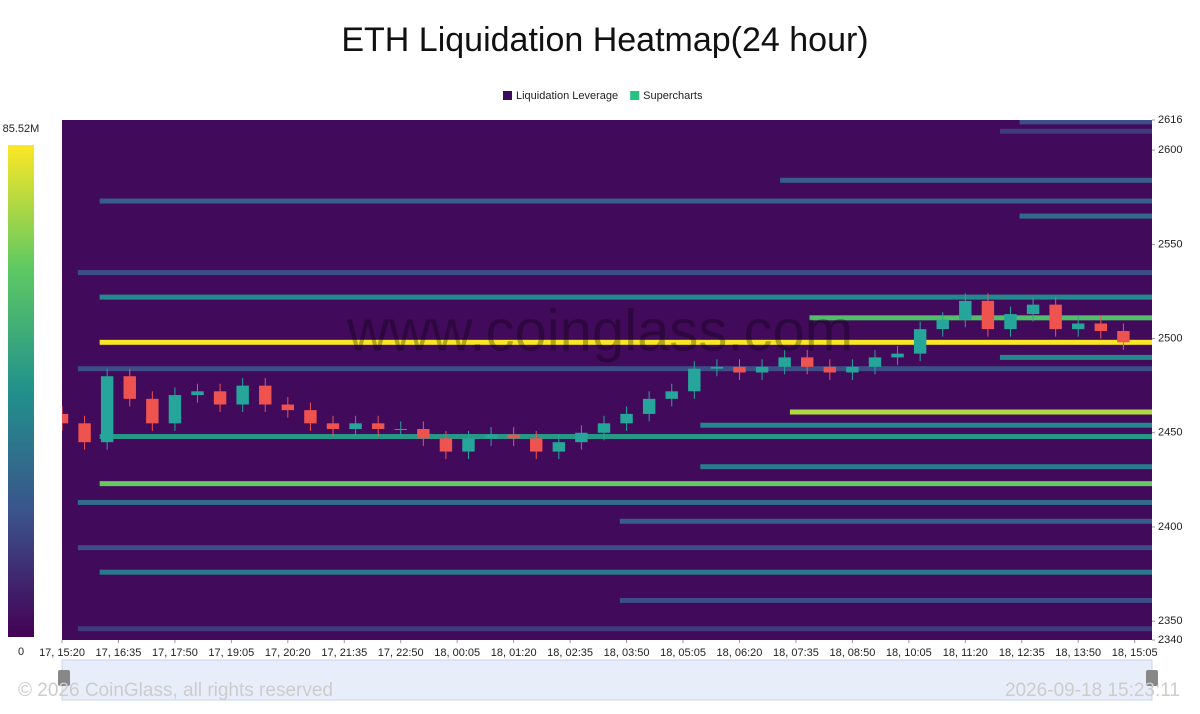 The image size is (1200, 714). What do you see at coordinates (1170, 150) in the screenshot?
I see `y-tick-label: 2600` at bounding box center [1170, 150].